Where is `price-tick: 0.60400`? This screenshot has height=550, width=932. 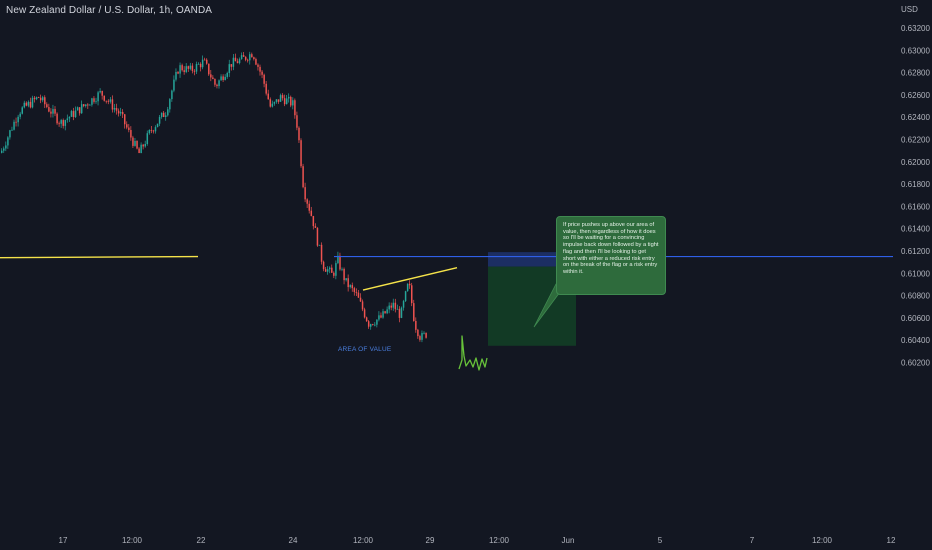 price-tick: 0.60400 is located at coordinates (915, 340).